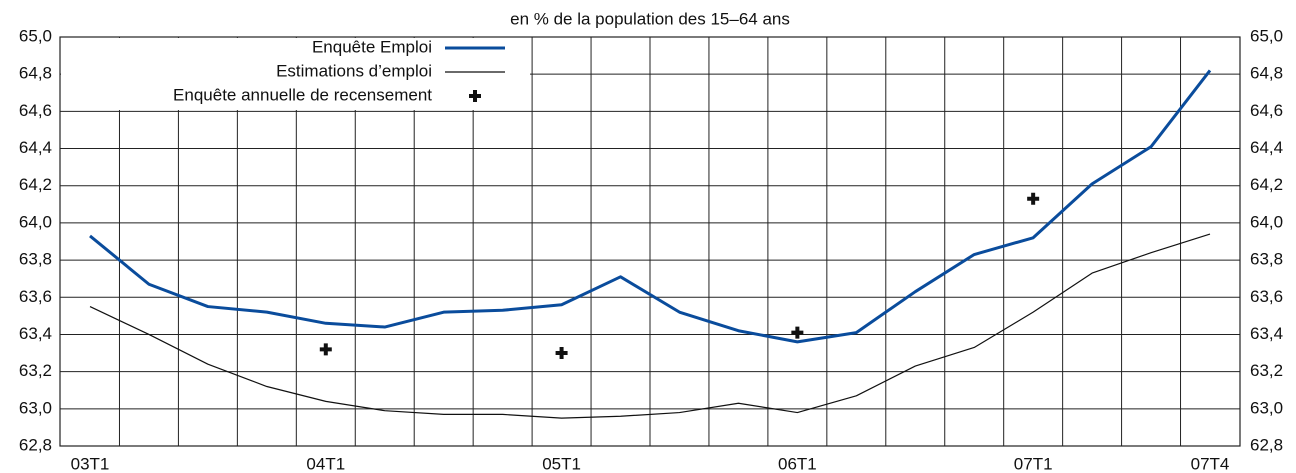 The height and width of the screenshot is (473, 1296). What do you see at coordinates (650, 18) in the screenshot?
I see `chart-title: en % de la population des 15–64 ans` at bounding box center [650, 18].